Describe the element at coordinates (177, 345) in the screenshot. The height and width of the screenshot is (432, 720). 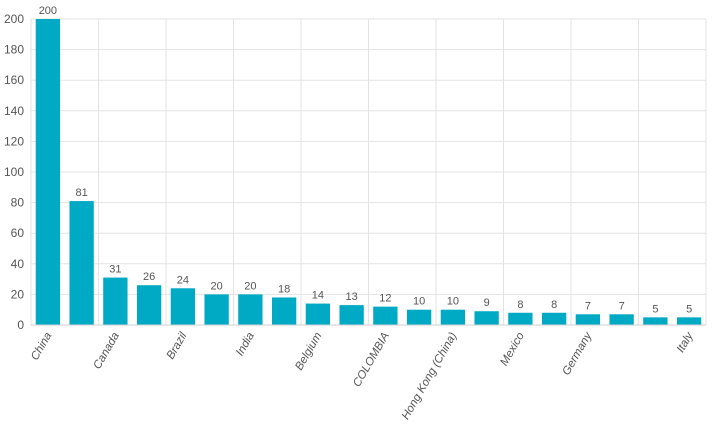
I see `x-tick-label: Brazil` at that location.